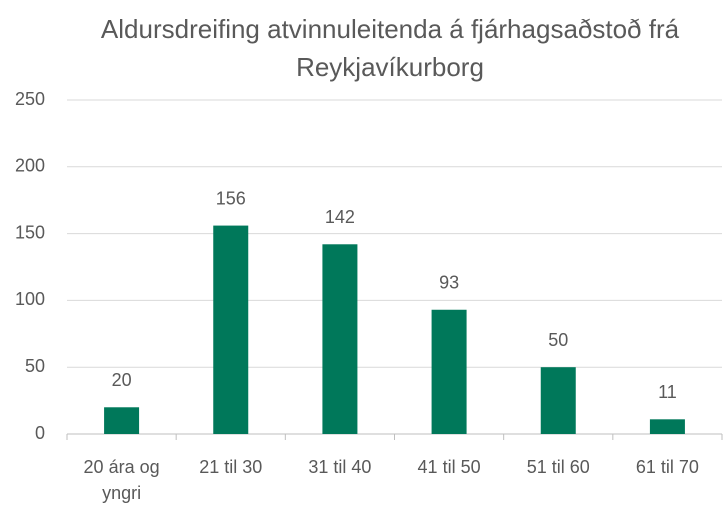  What do you see at coordinates (30, 232) in the screenshot?
I see `y-tick-label: 150` at bounding box center [30, 232].